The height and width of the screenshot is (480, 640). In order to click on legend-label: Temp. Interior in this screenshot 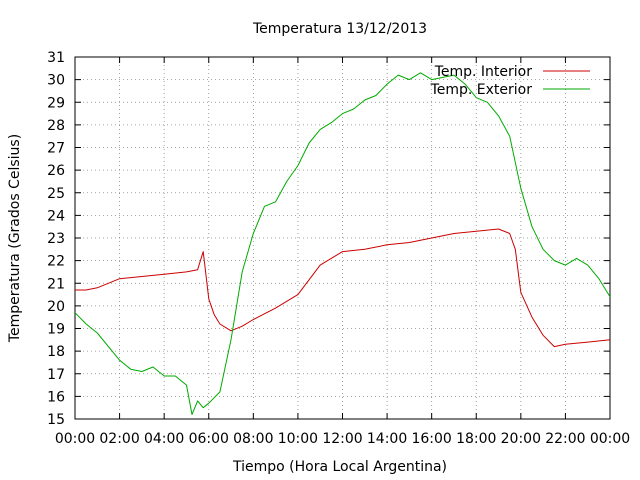, I will do `click(483, 72)`.